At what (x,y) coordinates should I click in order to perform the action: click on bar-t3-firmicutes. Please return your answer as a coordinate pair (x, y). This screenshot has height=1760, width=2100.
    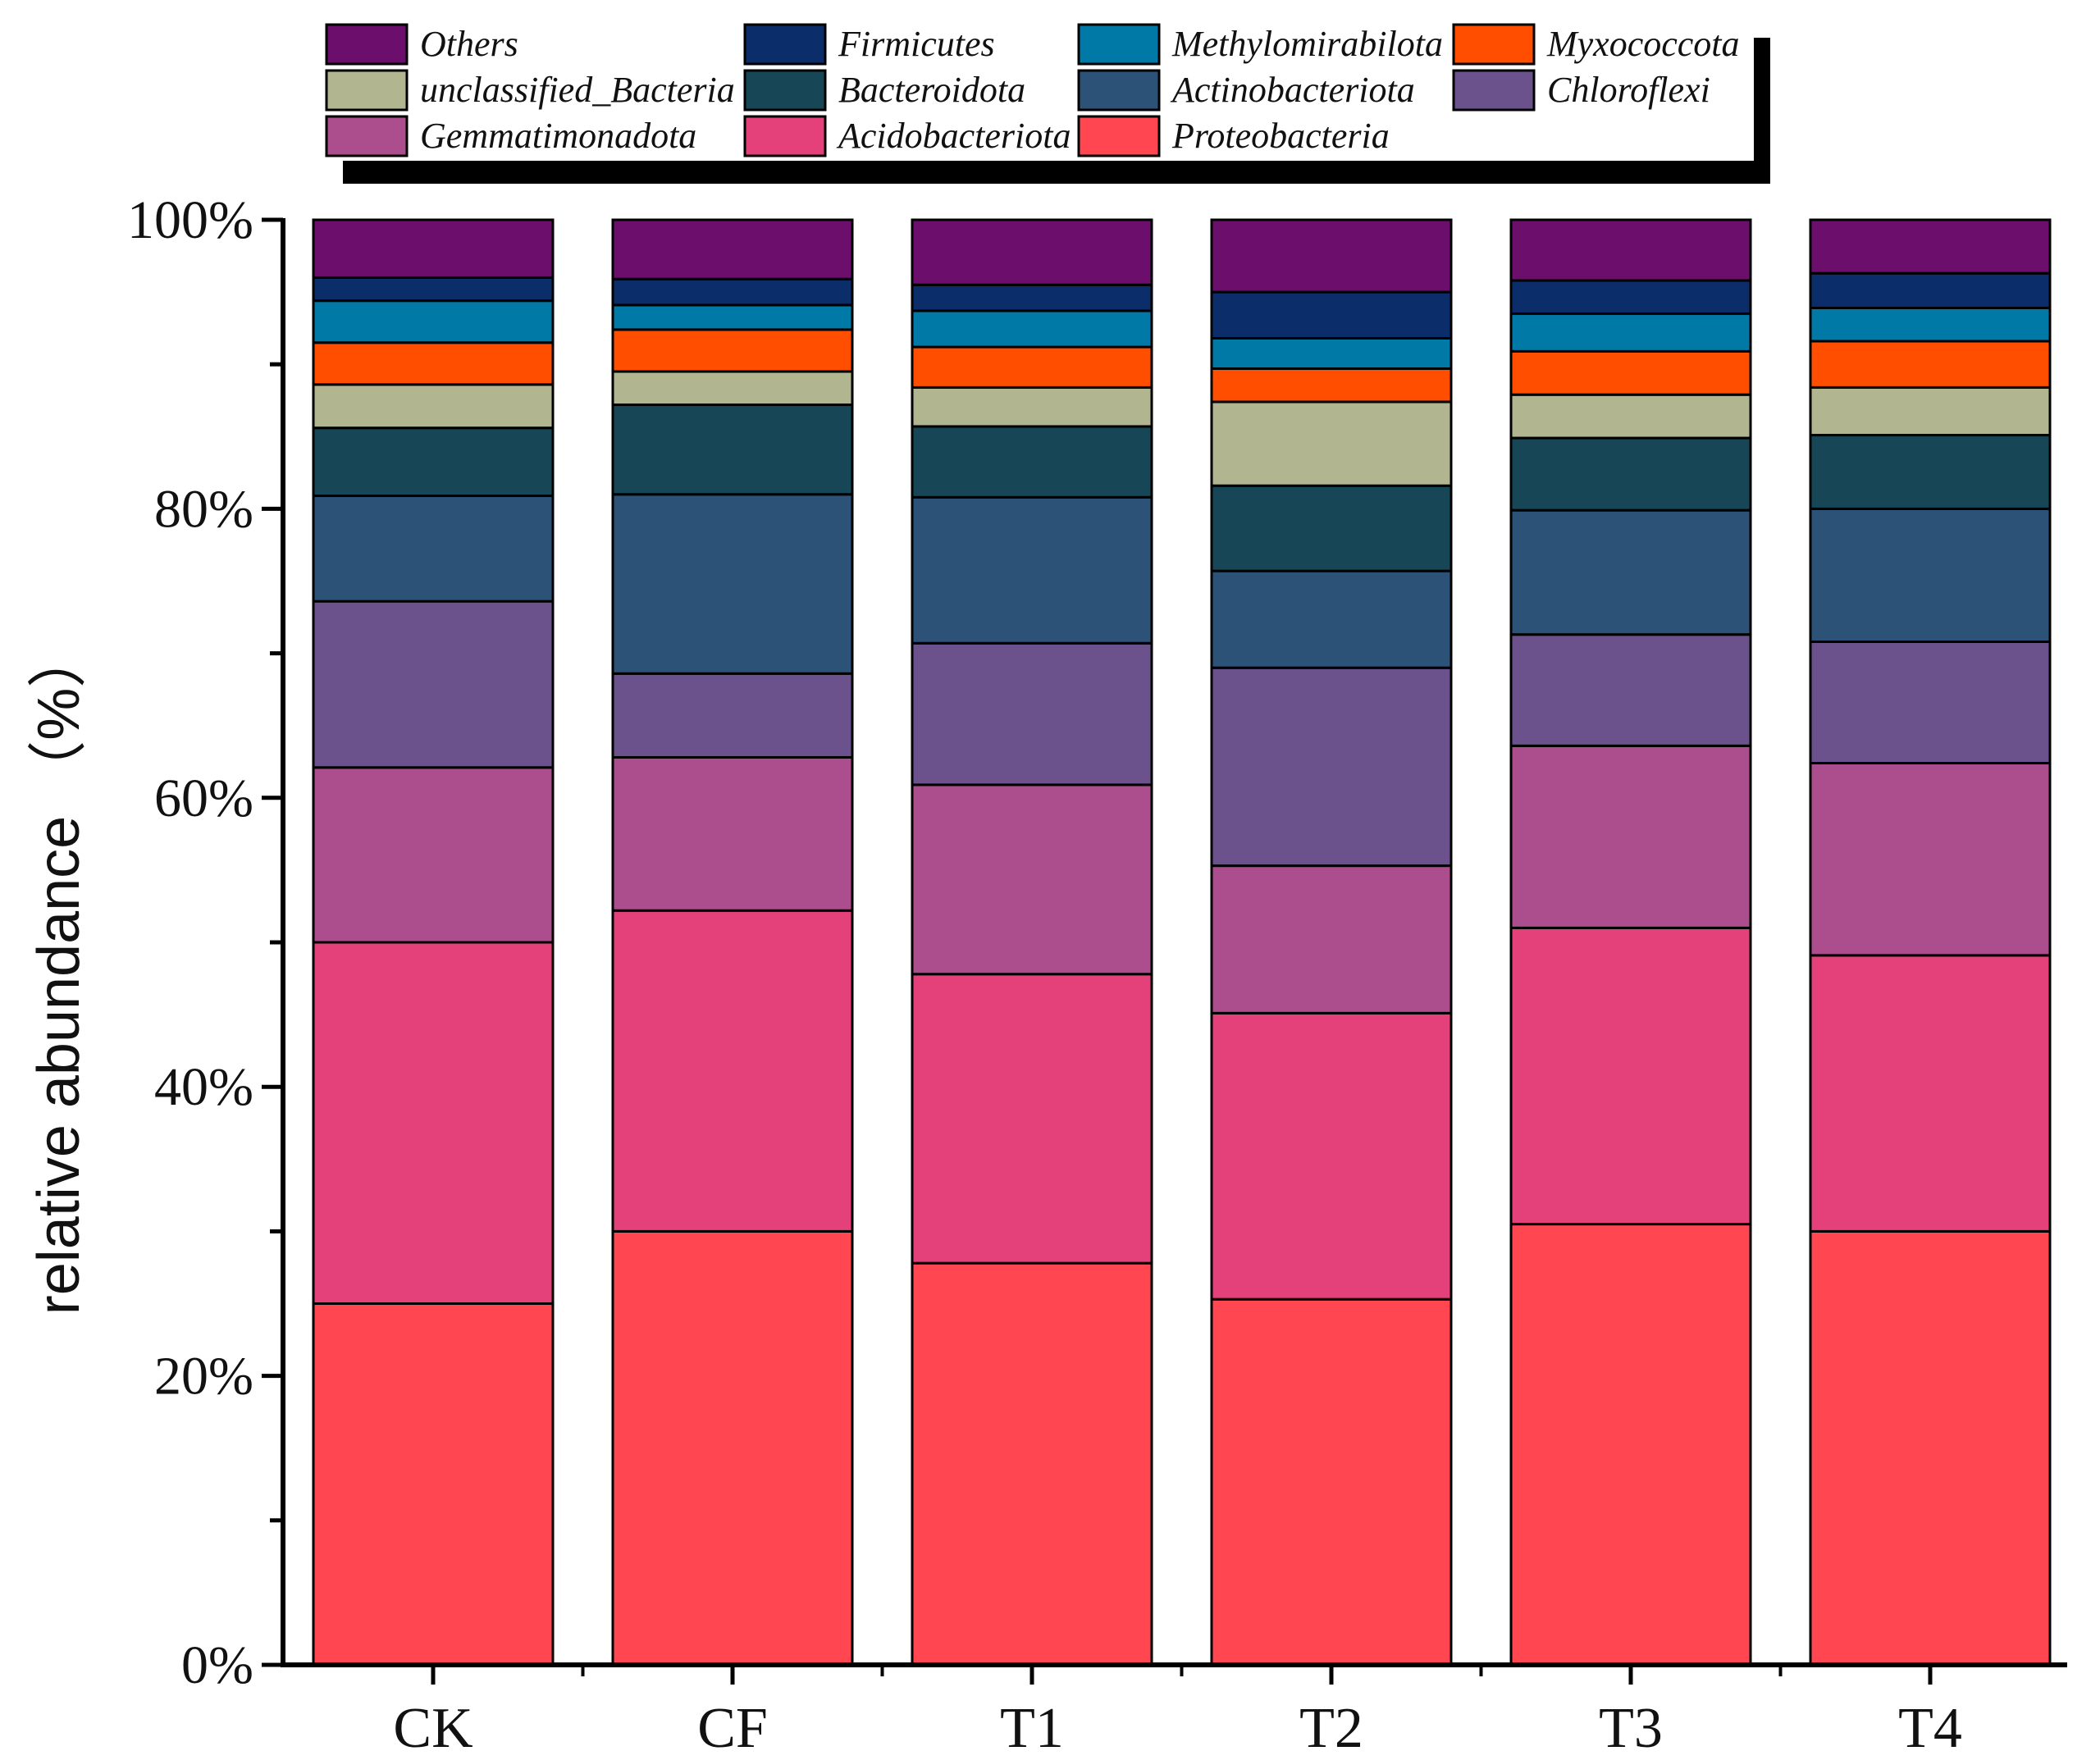
    Looking at the image, I should click on (1631, 297).